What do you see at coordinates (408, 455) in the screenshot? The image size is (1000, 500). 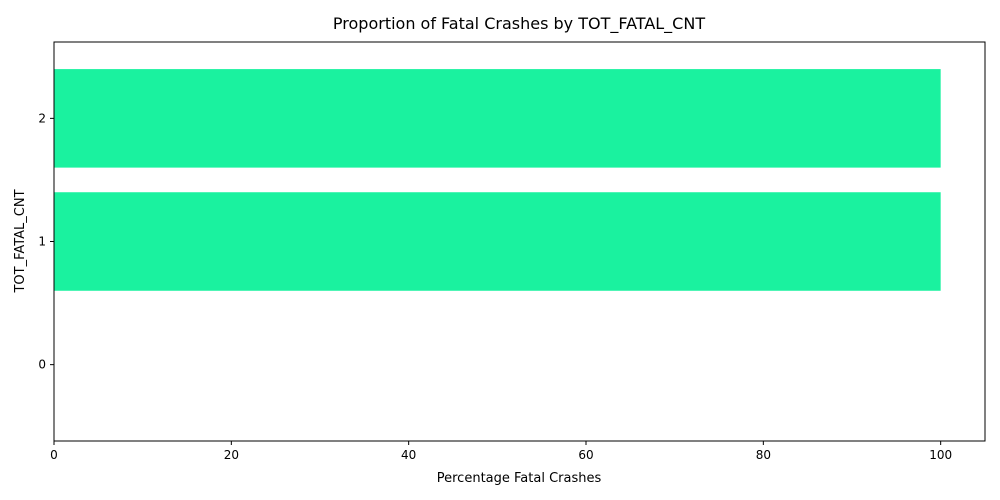 I see `x-tick-label-40: 40` at bounding box center [408, 455].